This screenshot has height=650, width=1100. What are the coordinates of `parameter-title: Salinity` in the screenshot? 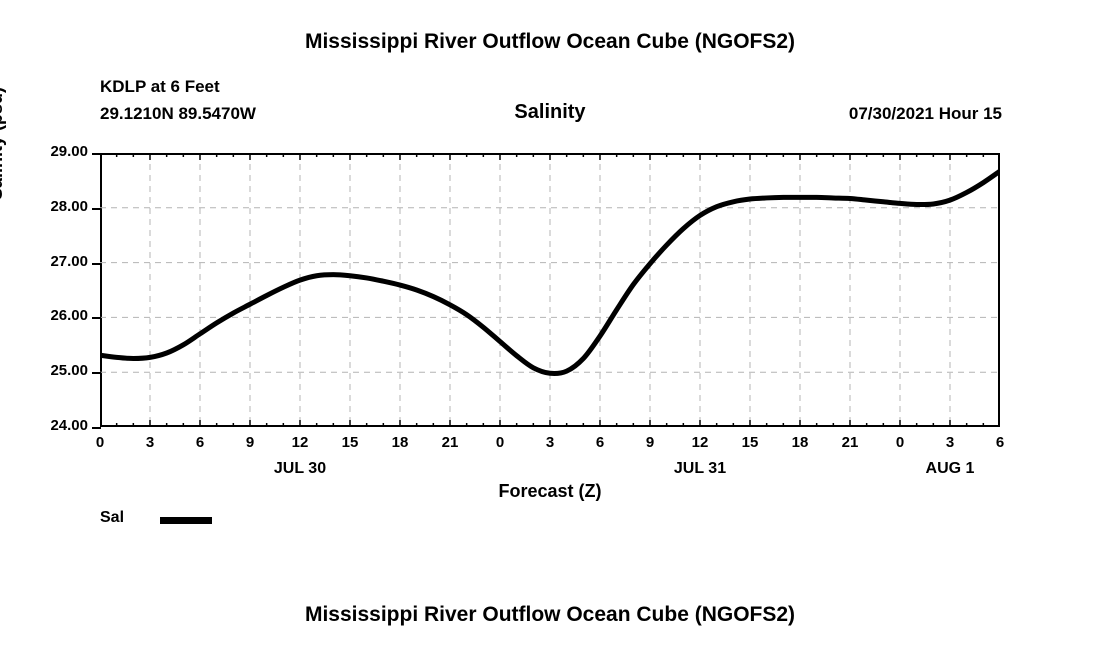 It's located at (550, 112).